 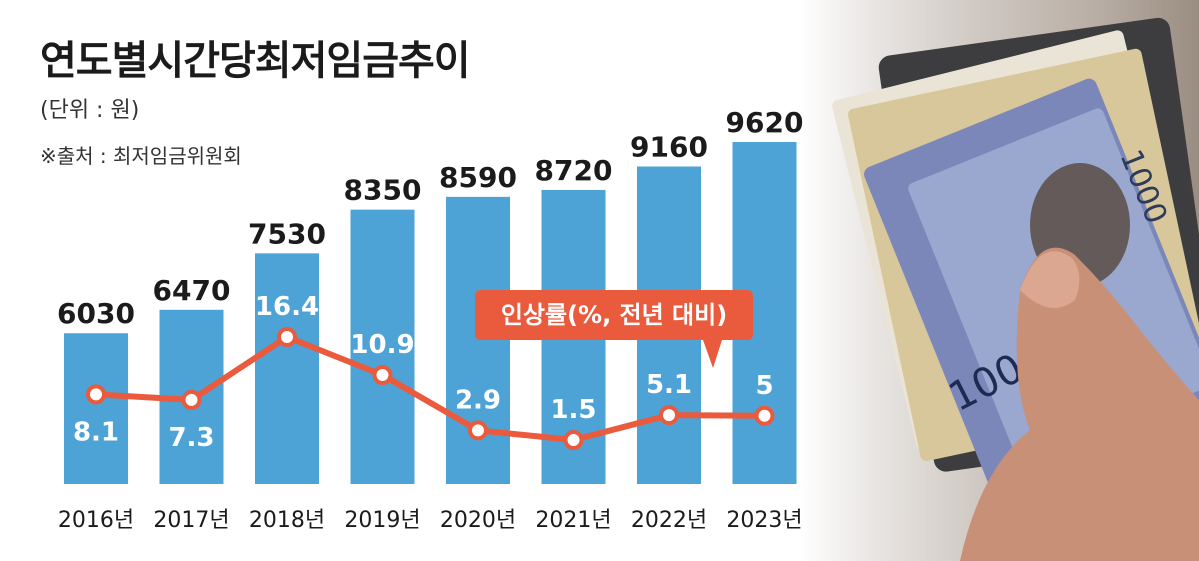 What do you see at coordinates (765, 122) in the screenshot?
I see `bar-value-label: 9620` at bounding box center [765, 122].